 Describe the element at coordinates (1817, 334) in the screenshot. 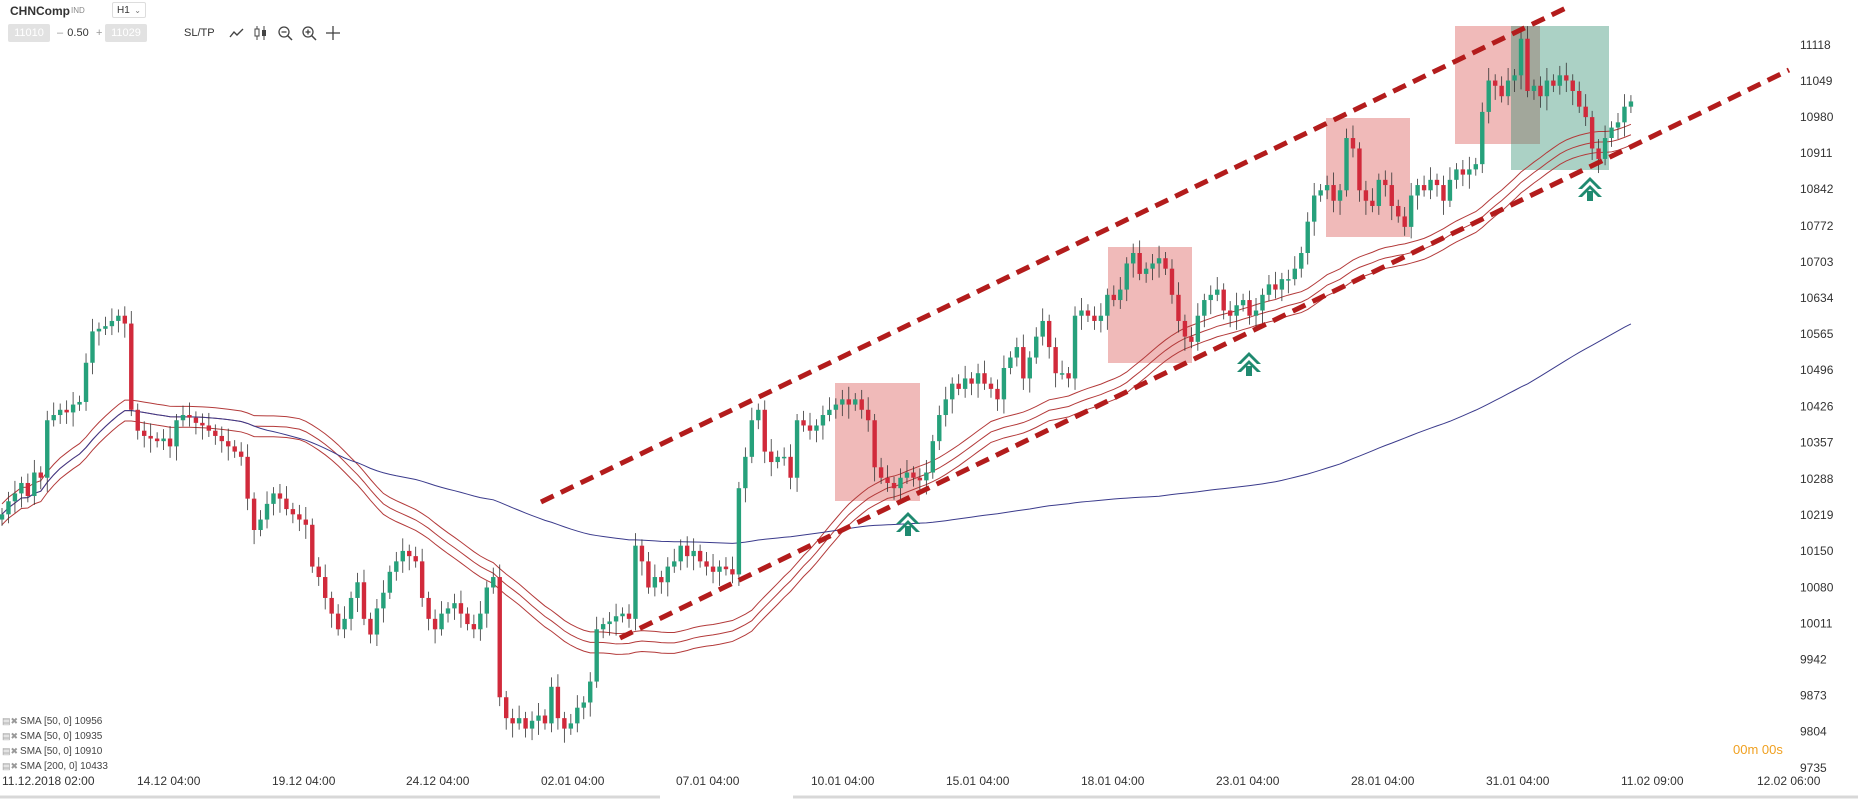

I see `y-tick-label: 10565` at that location.